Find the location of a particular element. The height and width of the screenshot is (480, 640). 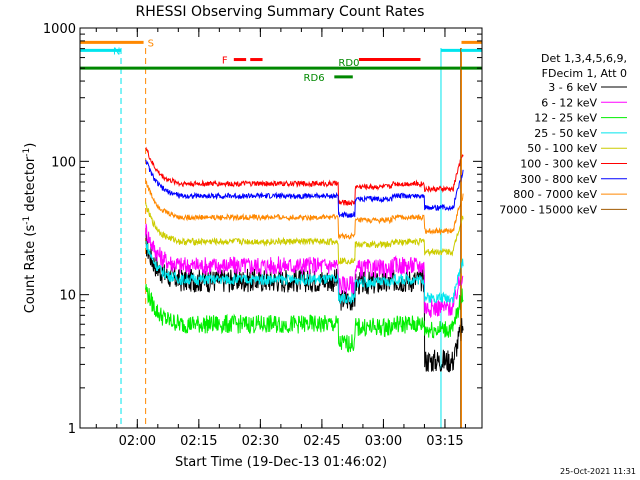

legend-label: 300 - 800 keV is located at coordinates (558, 179).